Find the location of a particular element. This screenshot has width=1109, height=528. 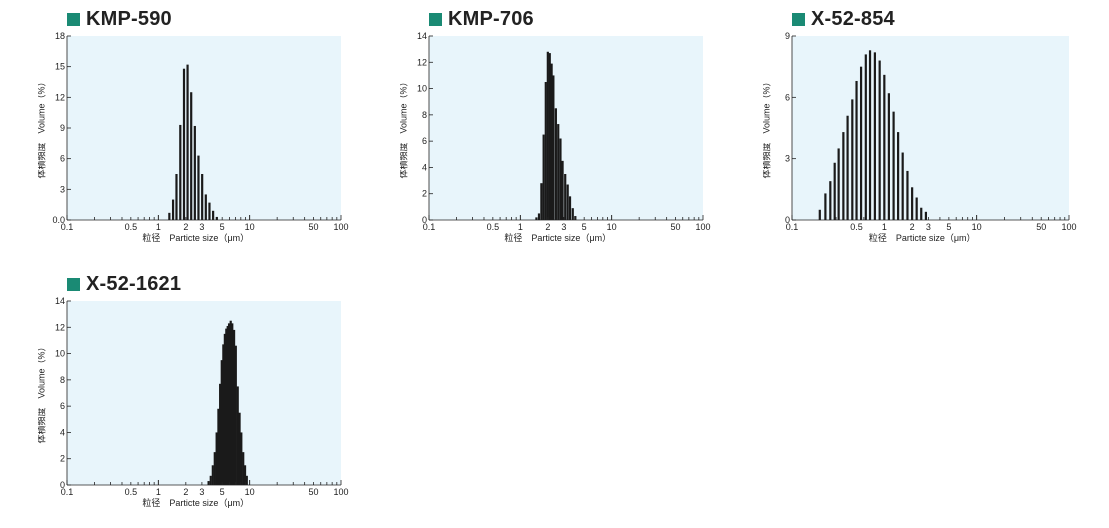

chart-title: X-52-854 is located at coordinates (853, 18).